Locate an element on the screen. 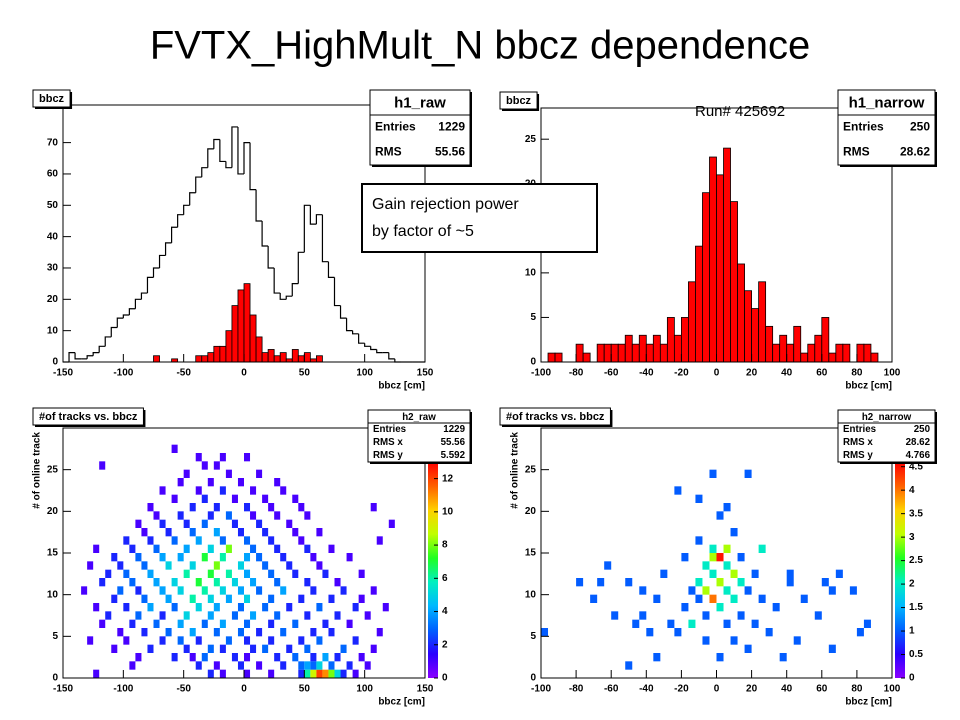 The width and height of the screenshot is (960, 720). x-tick-label: 0 is located at coordinates (244, 689).